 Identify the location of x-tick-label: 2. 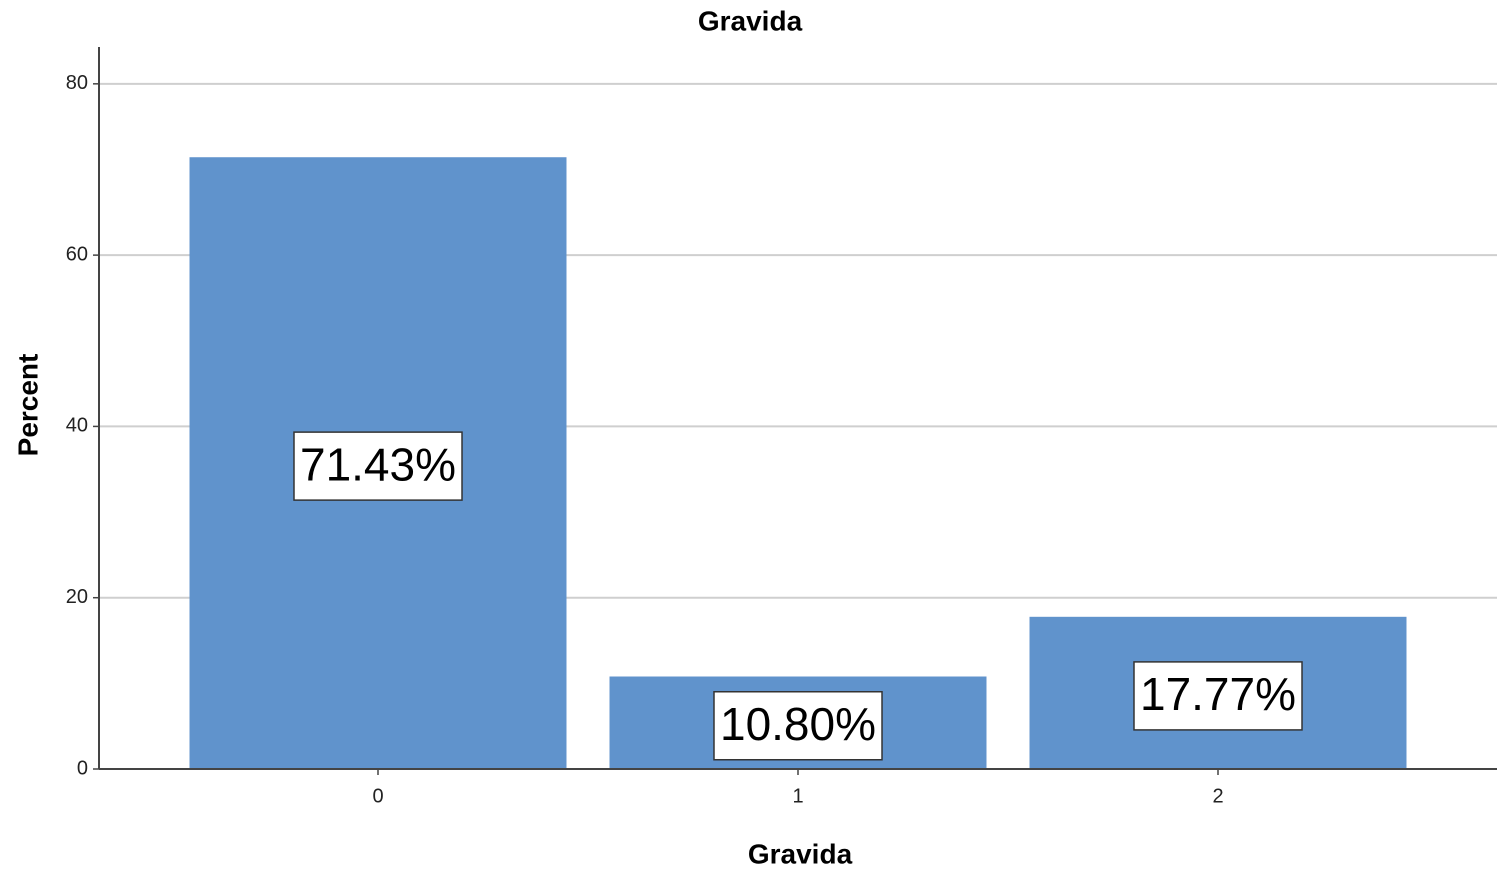
(1217, 796).